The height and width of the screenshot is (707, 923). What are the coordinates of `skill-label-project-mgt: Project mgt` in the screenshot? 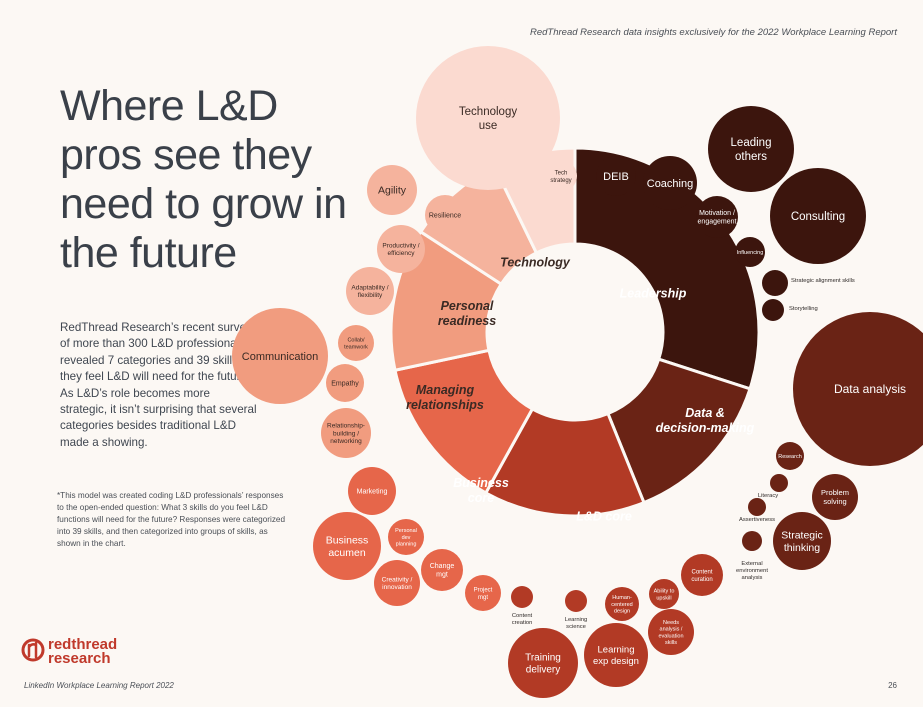 It's located at (483, 593).